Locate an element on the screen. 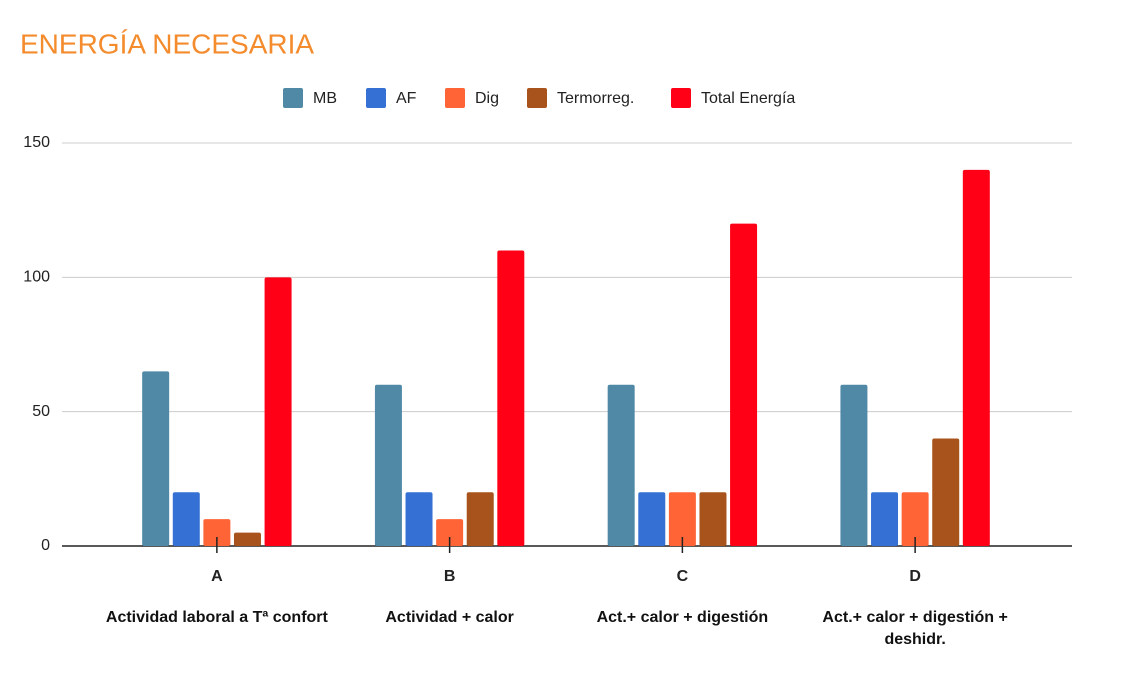 This screenshot has width=1137, height=681. legend-label: AF is located at coordinates (406, 98).